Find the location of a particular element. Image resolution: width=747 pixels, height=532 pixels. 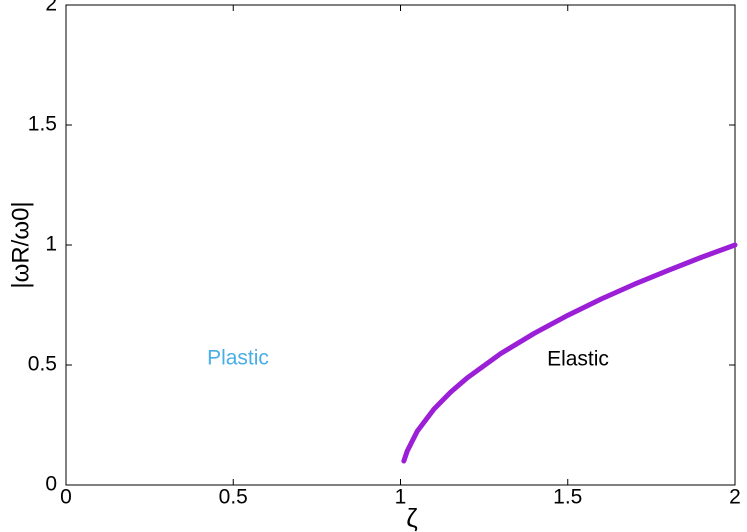

annotation: Elastic is located at coordinates (578, 359).